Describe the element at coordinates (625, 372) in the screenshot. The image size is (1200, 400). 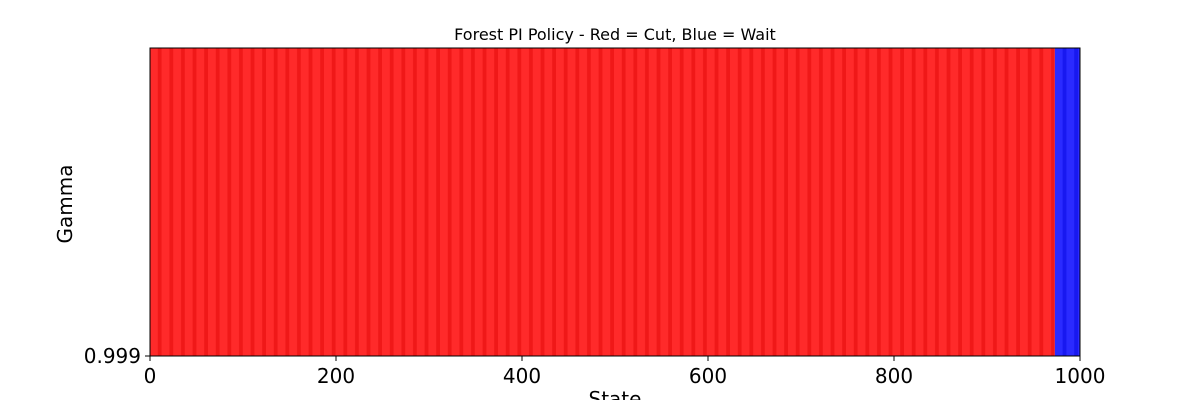
I see `x-axis: 0 200 400 600 800 1000` at that location.